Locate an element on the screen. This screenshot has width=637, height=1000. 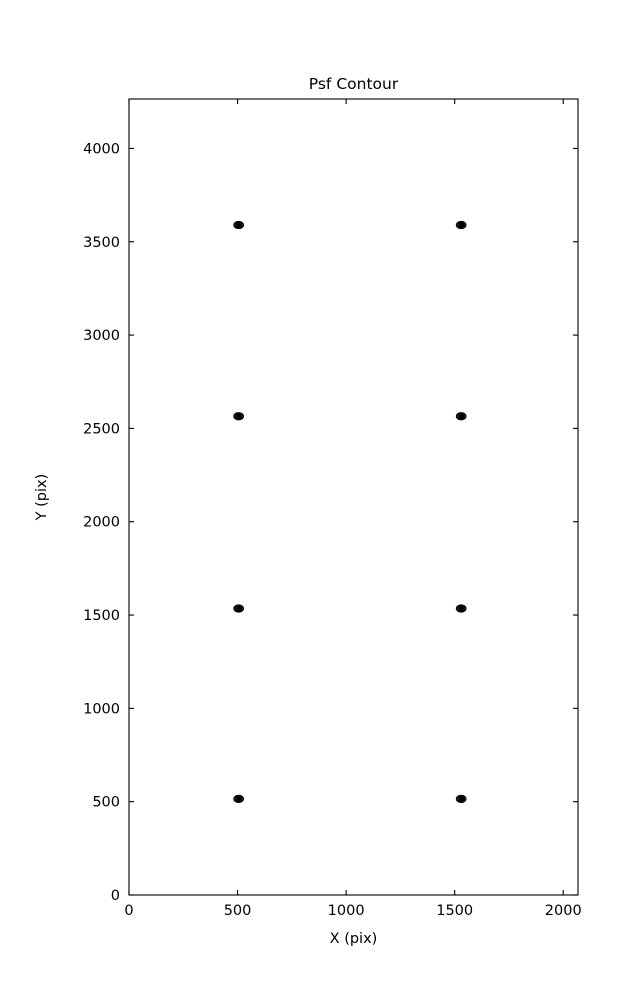
psf-r3-c2 is located at coordinates (461, 608).